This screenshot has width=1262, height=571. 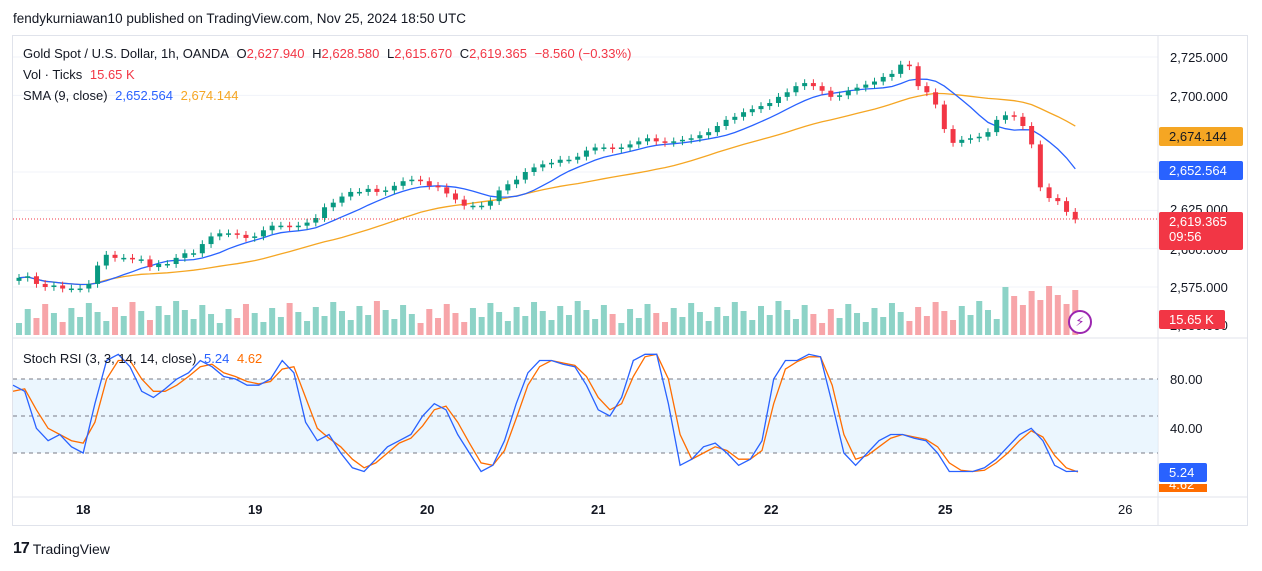 I want to click on tradingview-logo-icon: 17, so click(x=21, y=548).